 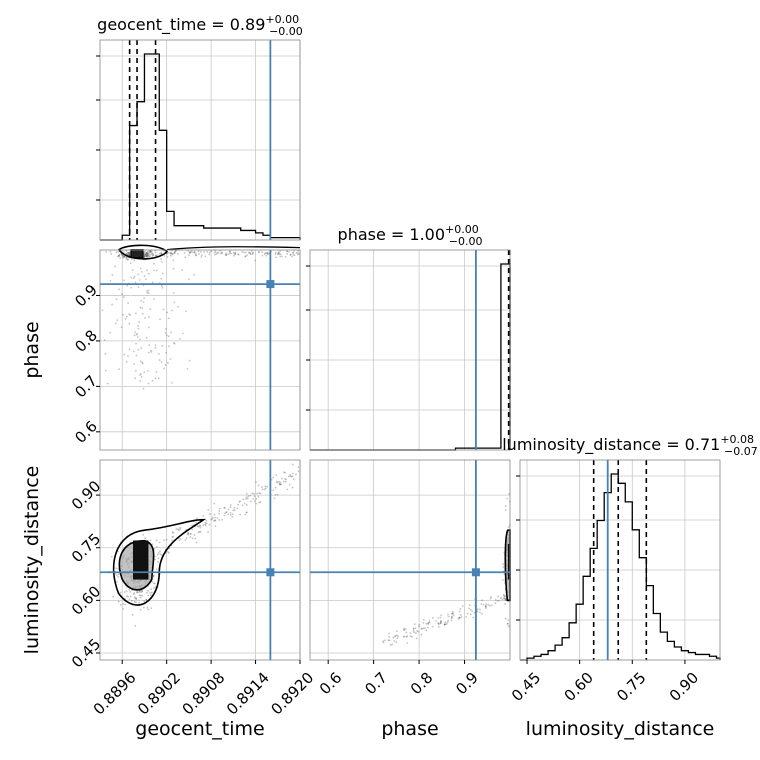 What do you see at coordinates (620, 729) in the screenshot?
I see `xlabel-luminosity_distance: luminosity_distance` at bounding box center [620, 729].